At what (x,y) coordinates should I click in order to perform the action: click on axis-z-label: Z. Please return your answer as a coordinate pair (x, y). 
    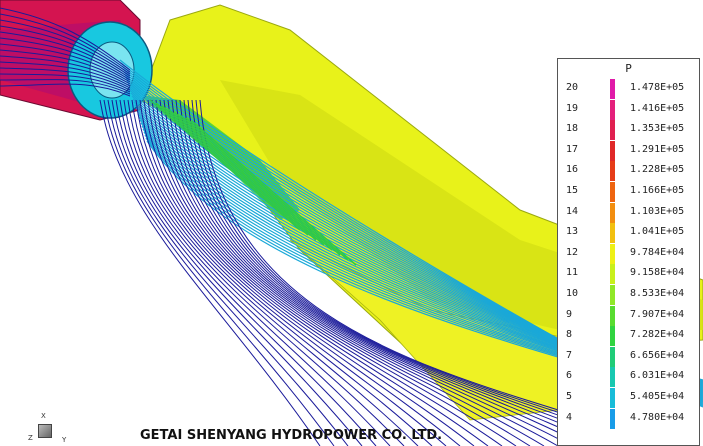
    Looking at the image, I should click on (30, 438).